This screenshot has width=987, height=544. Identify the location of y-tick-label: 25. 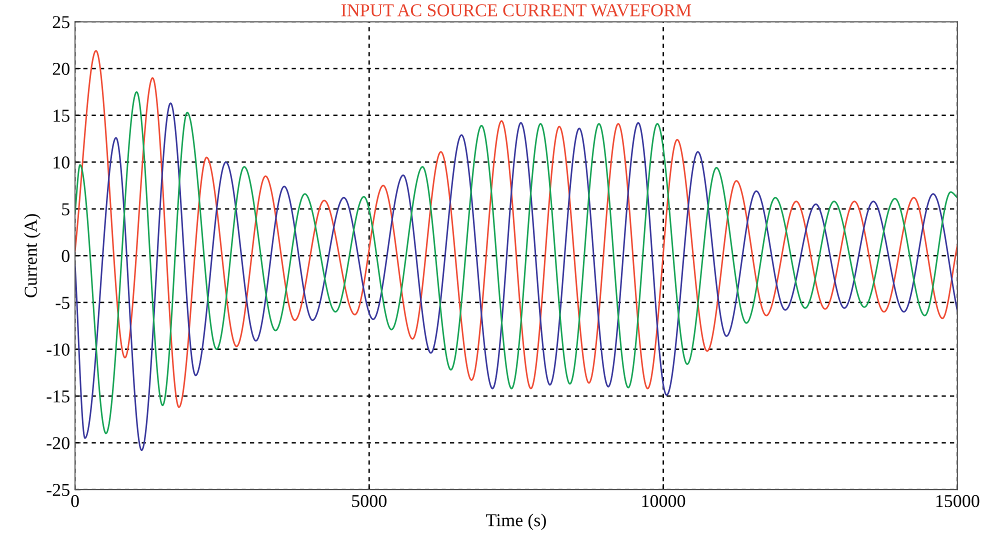
(61, 22).